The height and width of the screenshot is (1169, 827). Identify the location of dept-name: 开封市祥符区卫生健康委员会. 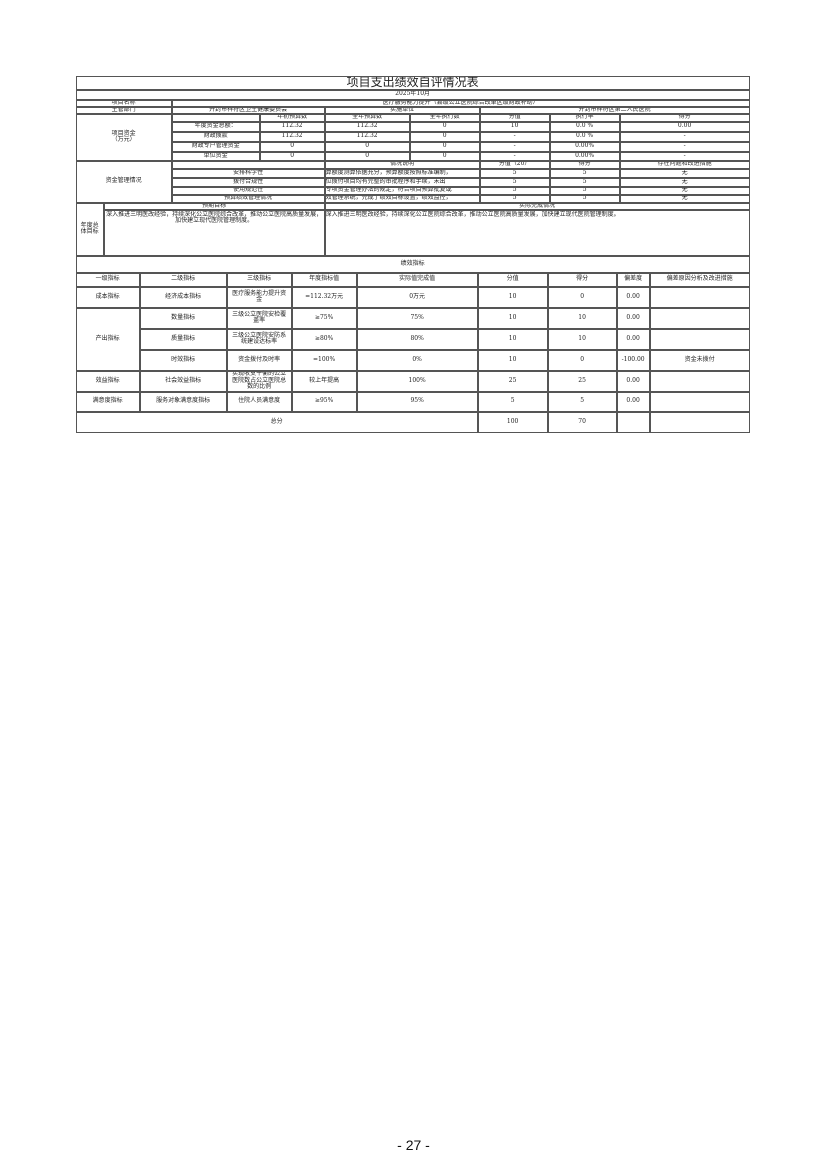
(248, 110).